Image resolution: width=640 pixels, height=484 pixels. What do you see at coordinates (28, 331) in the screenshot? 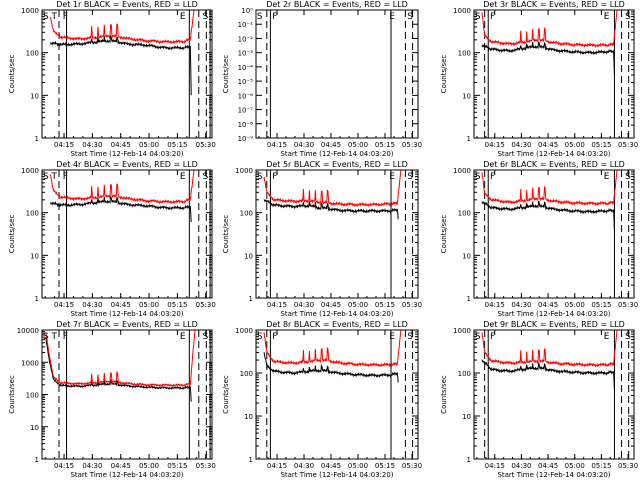
I see `y-tick-label: 10000` at bounding box center [28, 331].